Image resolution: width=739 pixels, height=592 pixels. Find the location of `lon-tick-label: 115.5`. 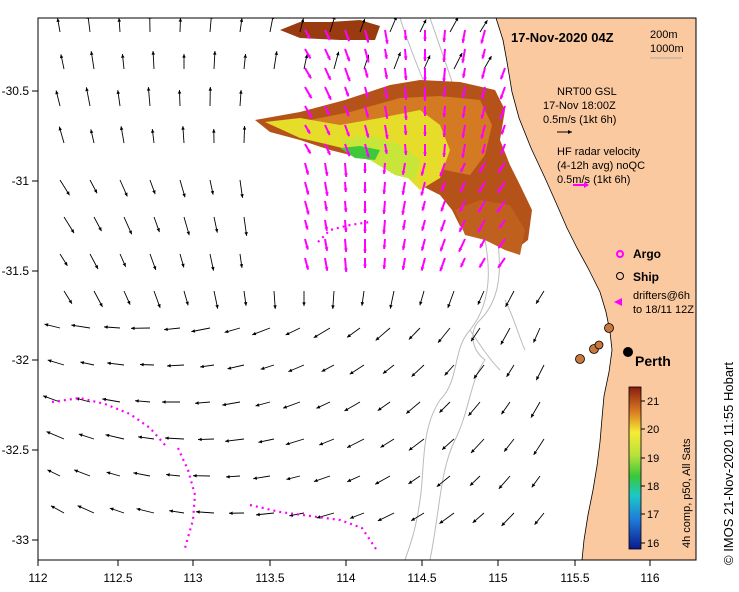

lon-tick-label: 115.5 is located at coordinates (574, 578).